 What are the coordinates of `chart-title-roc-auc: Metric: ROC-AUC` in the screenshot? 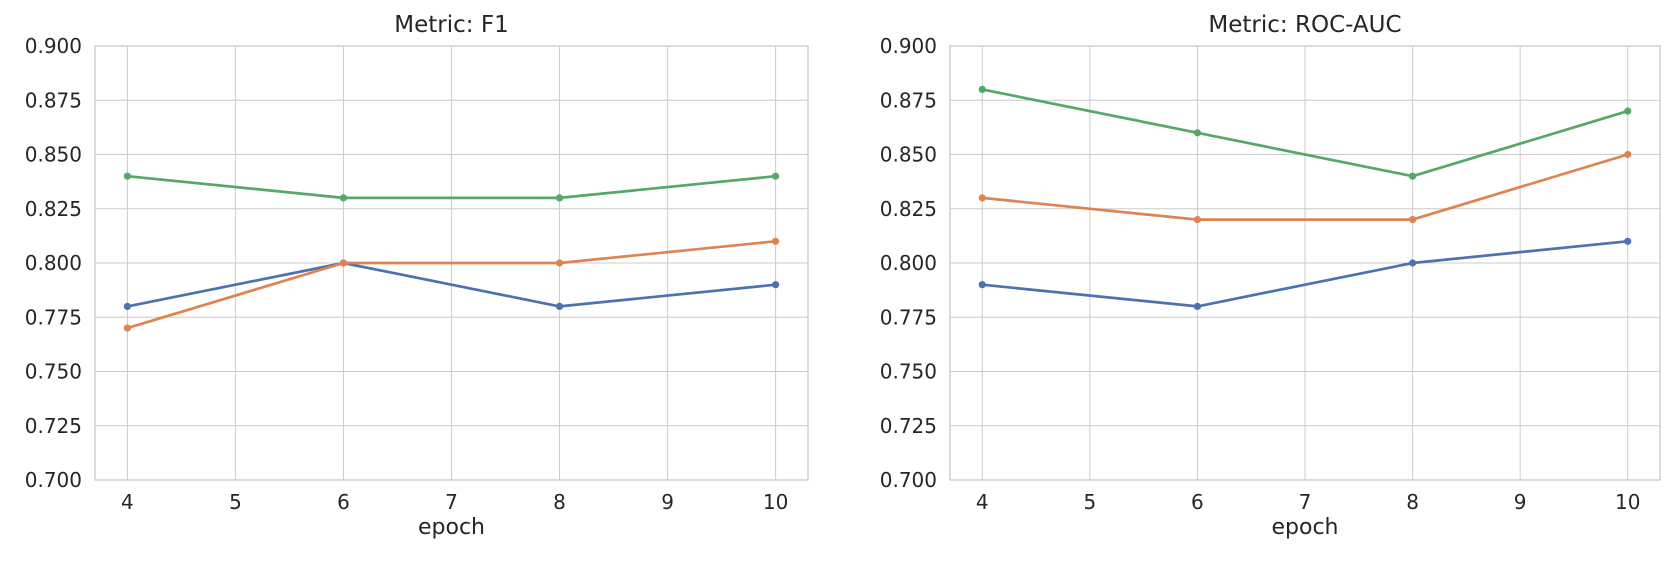 It's located at (1305, 25).